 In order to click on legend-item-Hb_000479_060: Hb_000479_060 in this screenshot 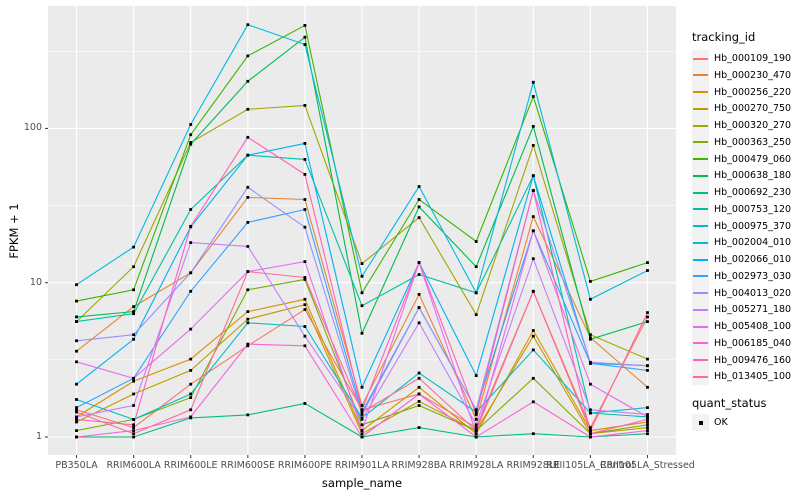, I will do `click(741, 159)`.